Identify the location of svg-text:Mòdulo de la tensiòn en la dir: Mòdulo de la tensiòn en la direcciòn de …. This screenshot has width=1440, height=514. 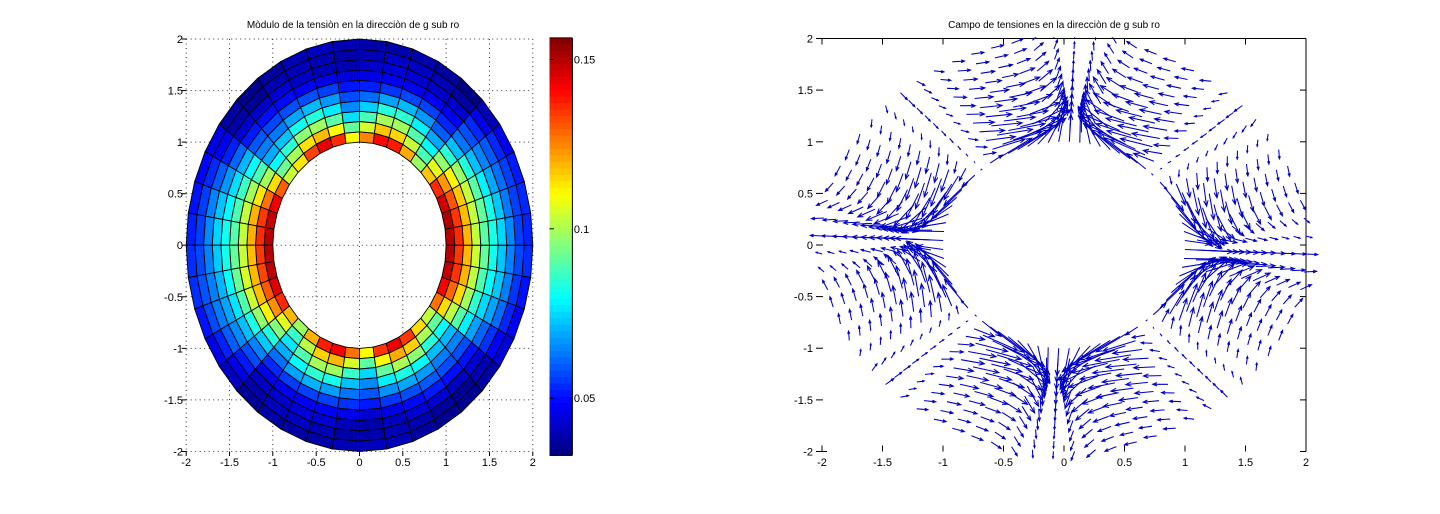
(353, 25).